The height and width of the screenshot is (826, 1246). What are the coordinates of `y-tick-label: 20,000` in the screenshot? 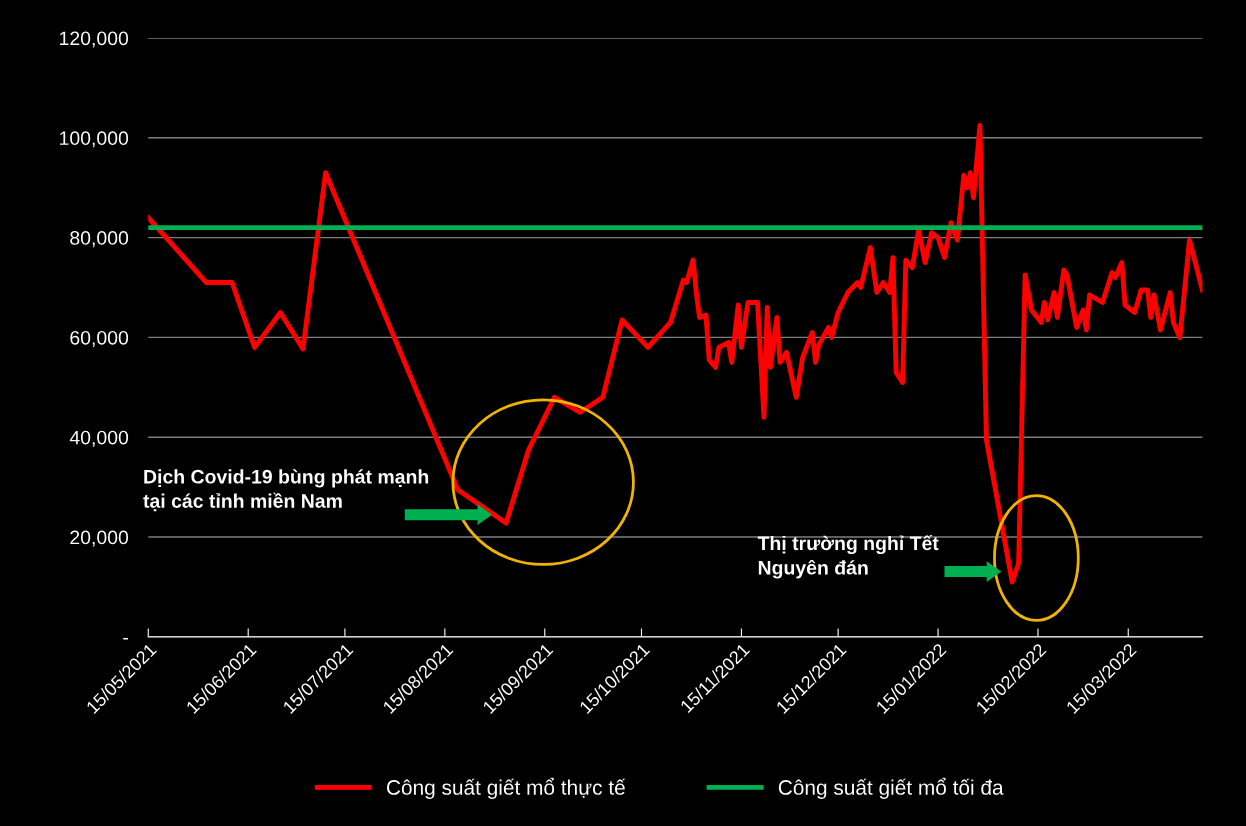 It's located at (99, 538).